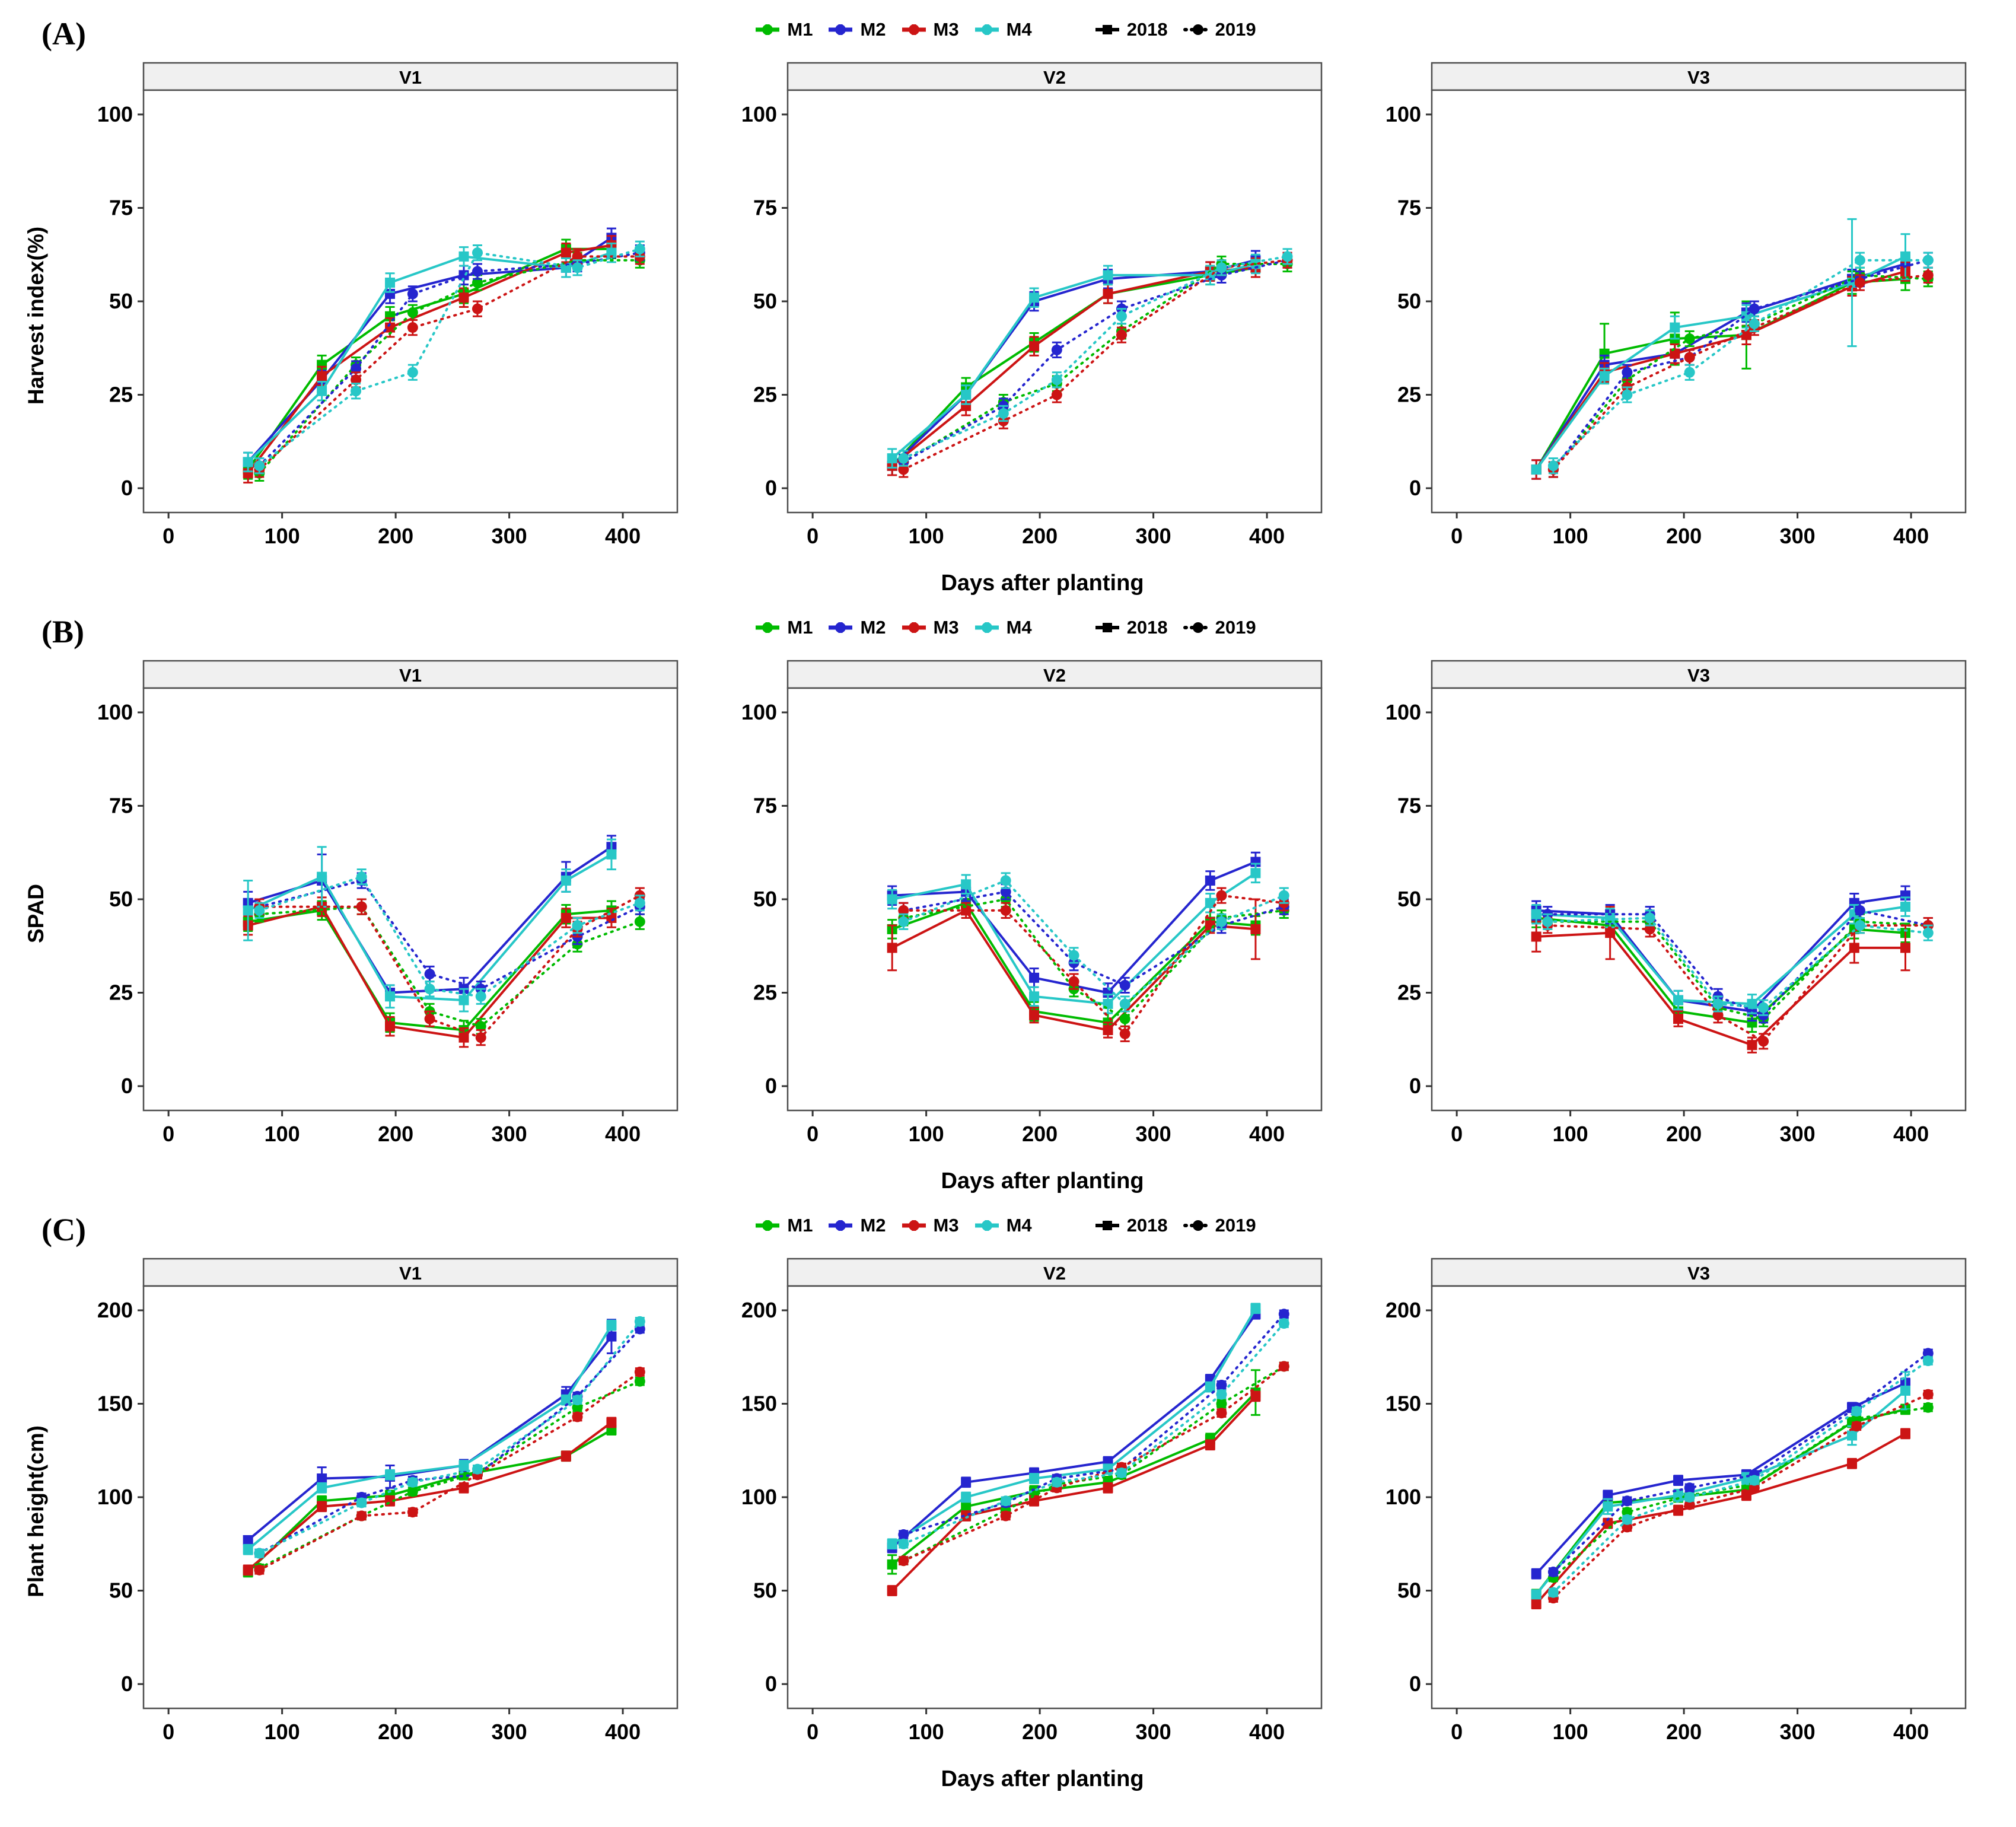  I want to click on y-tick-label: 100, so click(759, 1497).